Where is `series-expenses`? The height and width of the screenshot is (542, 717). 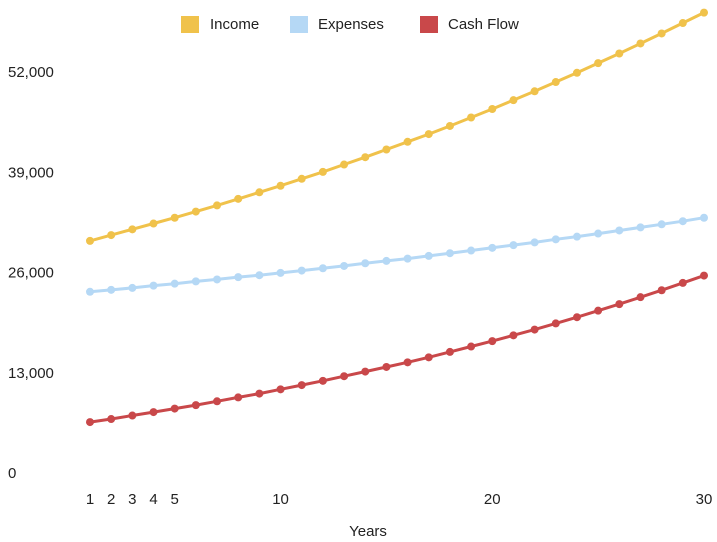
series-expenses is located at coordinates (397, 254).